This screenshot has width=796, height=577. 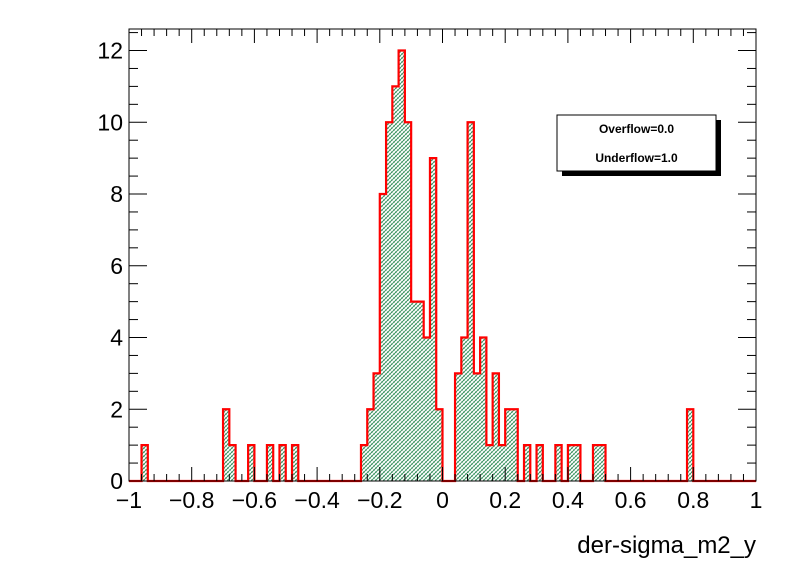 What do you see at coordinates (693, 500) in the screenshot?
I see `x-tick-label: 0.8` at bounding box center [693, 500].